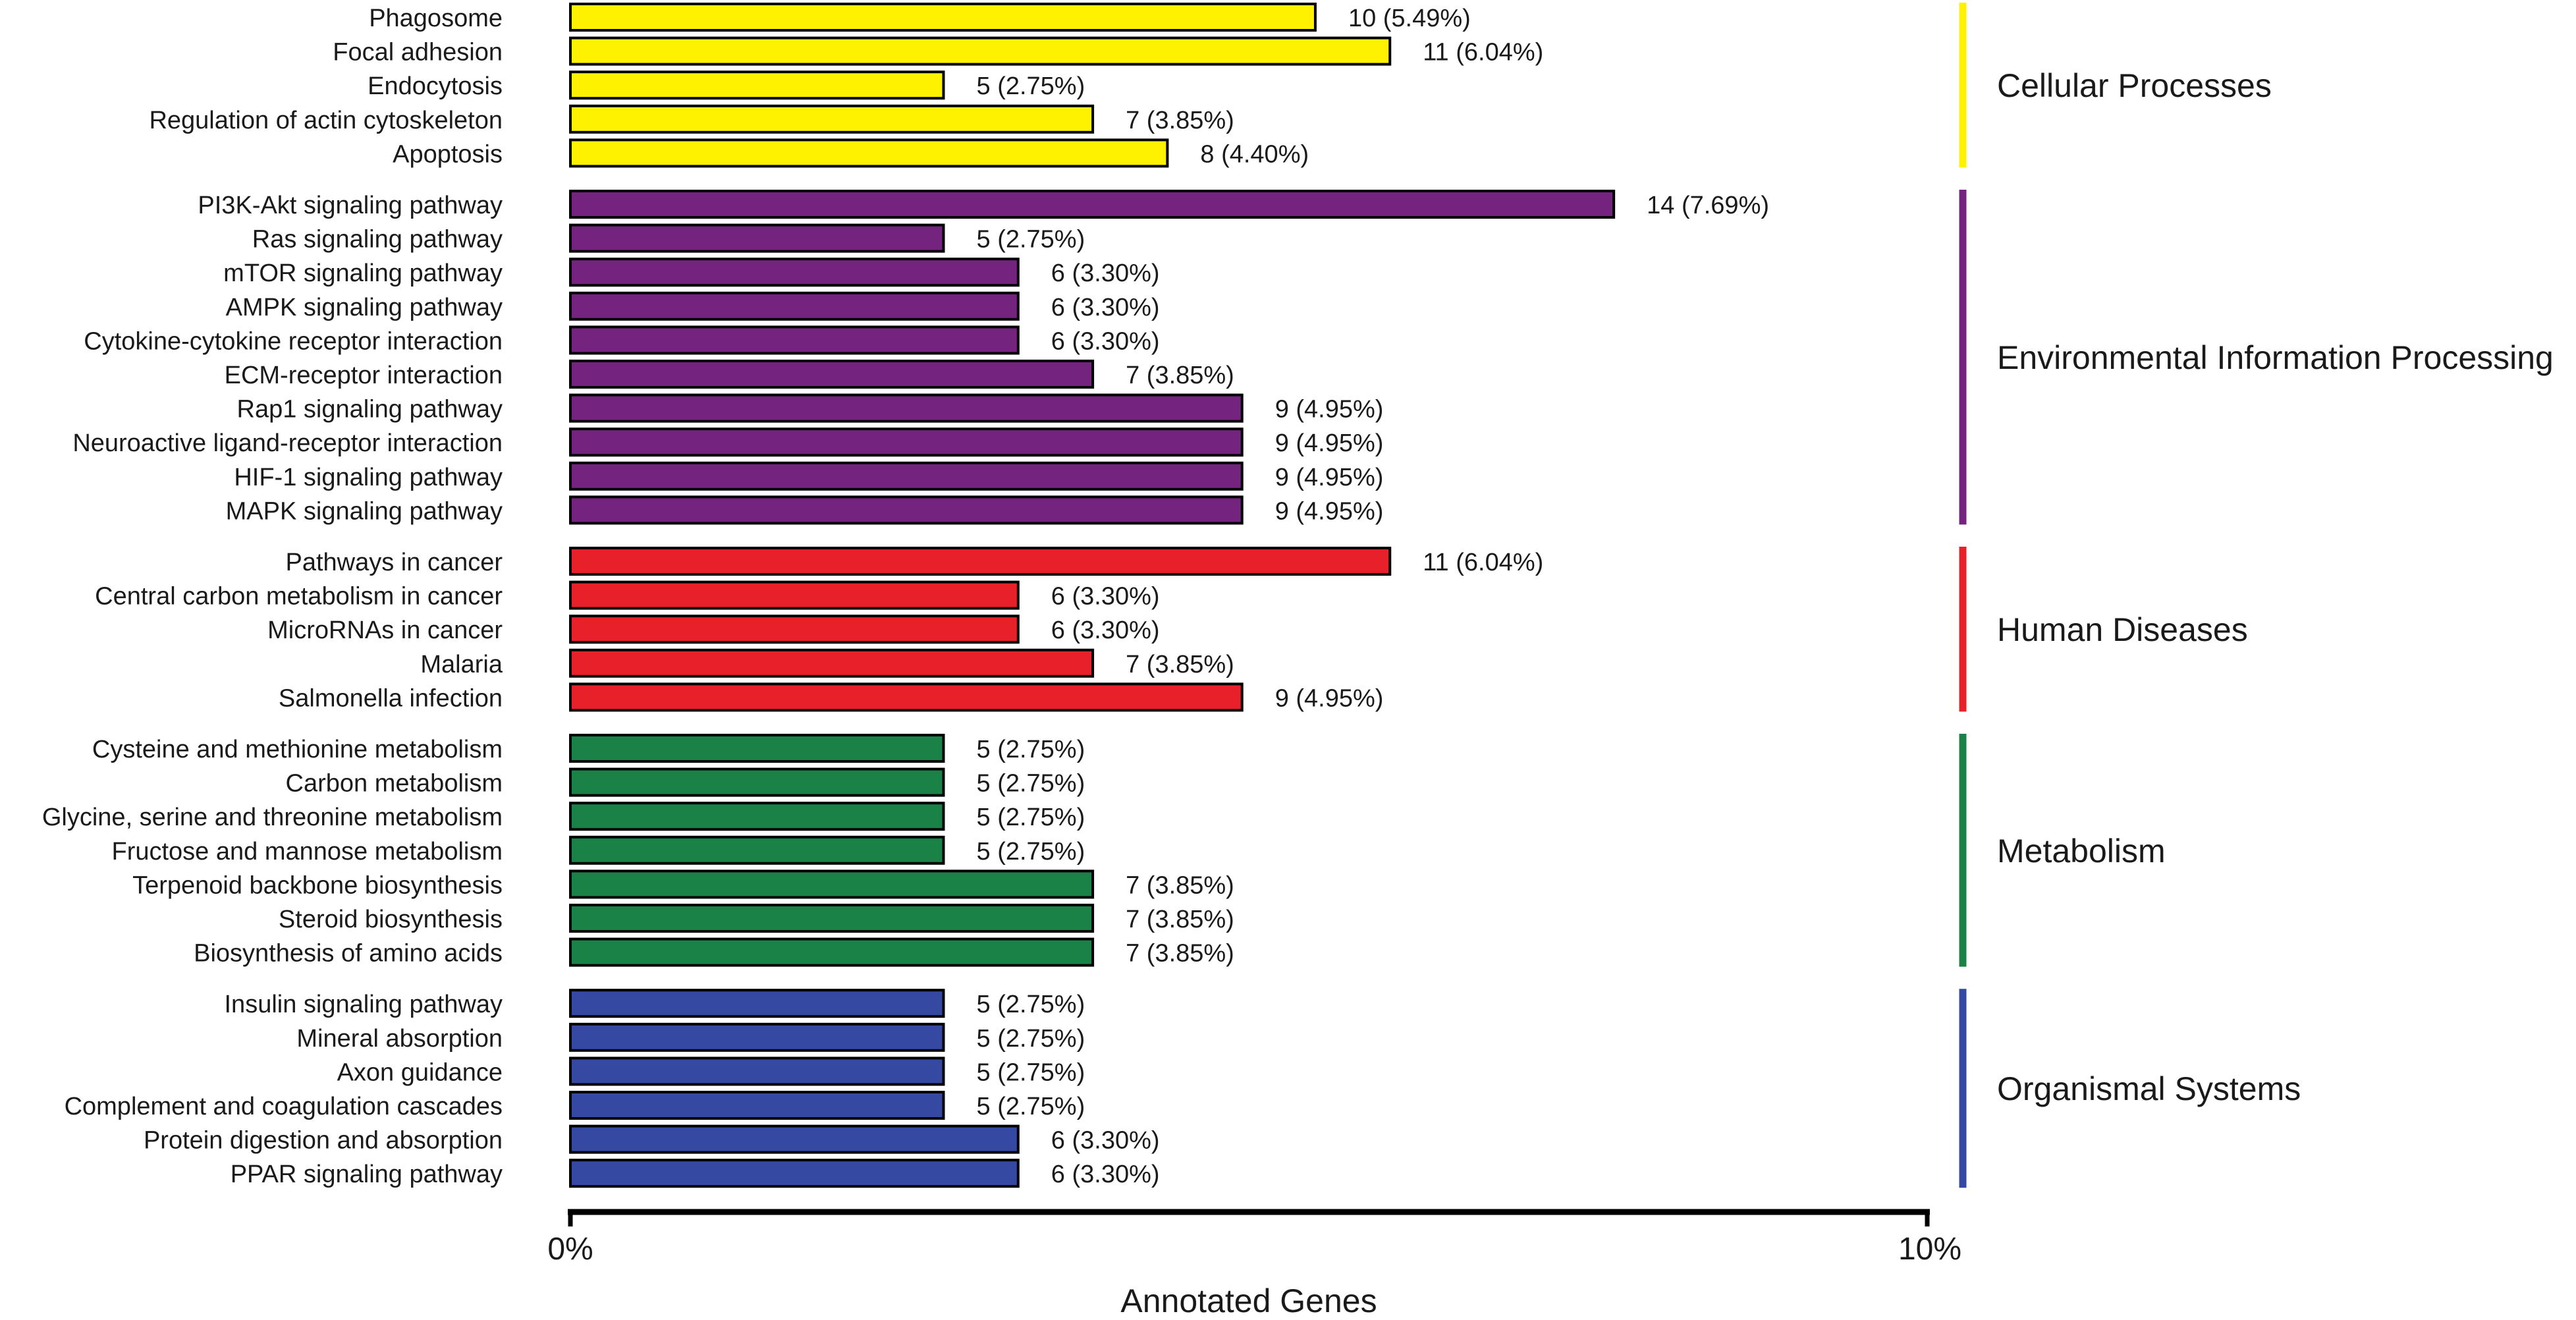  What do you see at coordinates (1409, 18) in the screenshot?
I see `value-label: 10 (5.49%)` at bounding box center [1409, 18].